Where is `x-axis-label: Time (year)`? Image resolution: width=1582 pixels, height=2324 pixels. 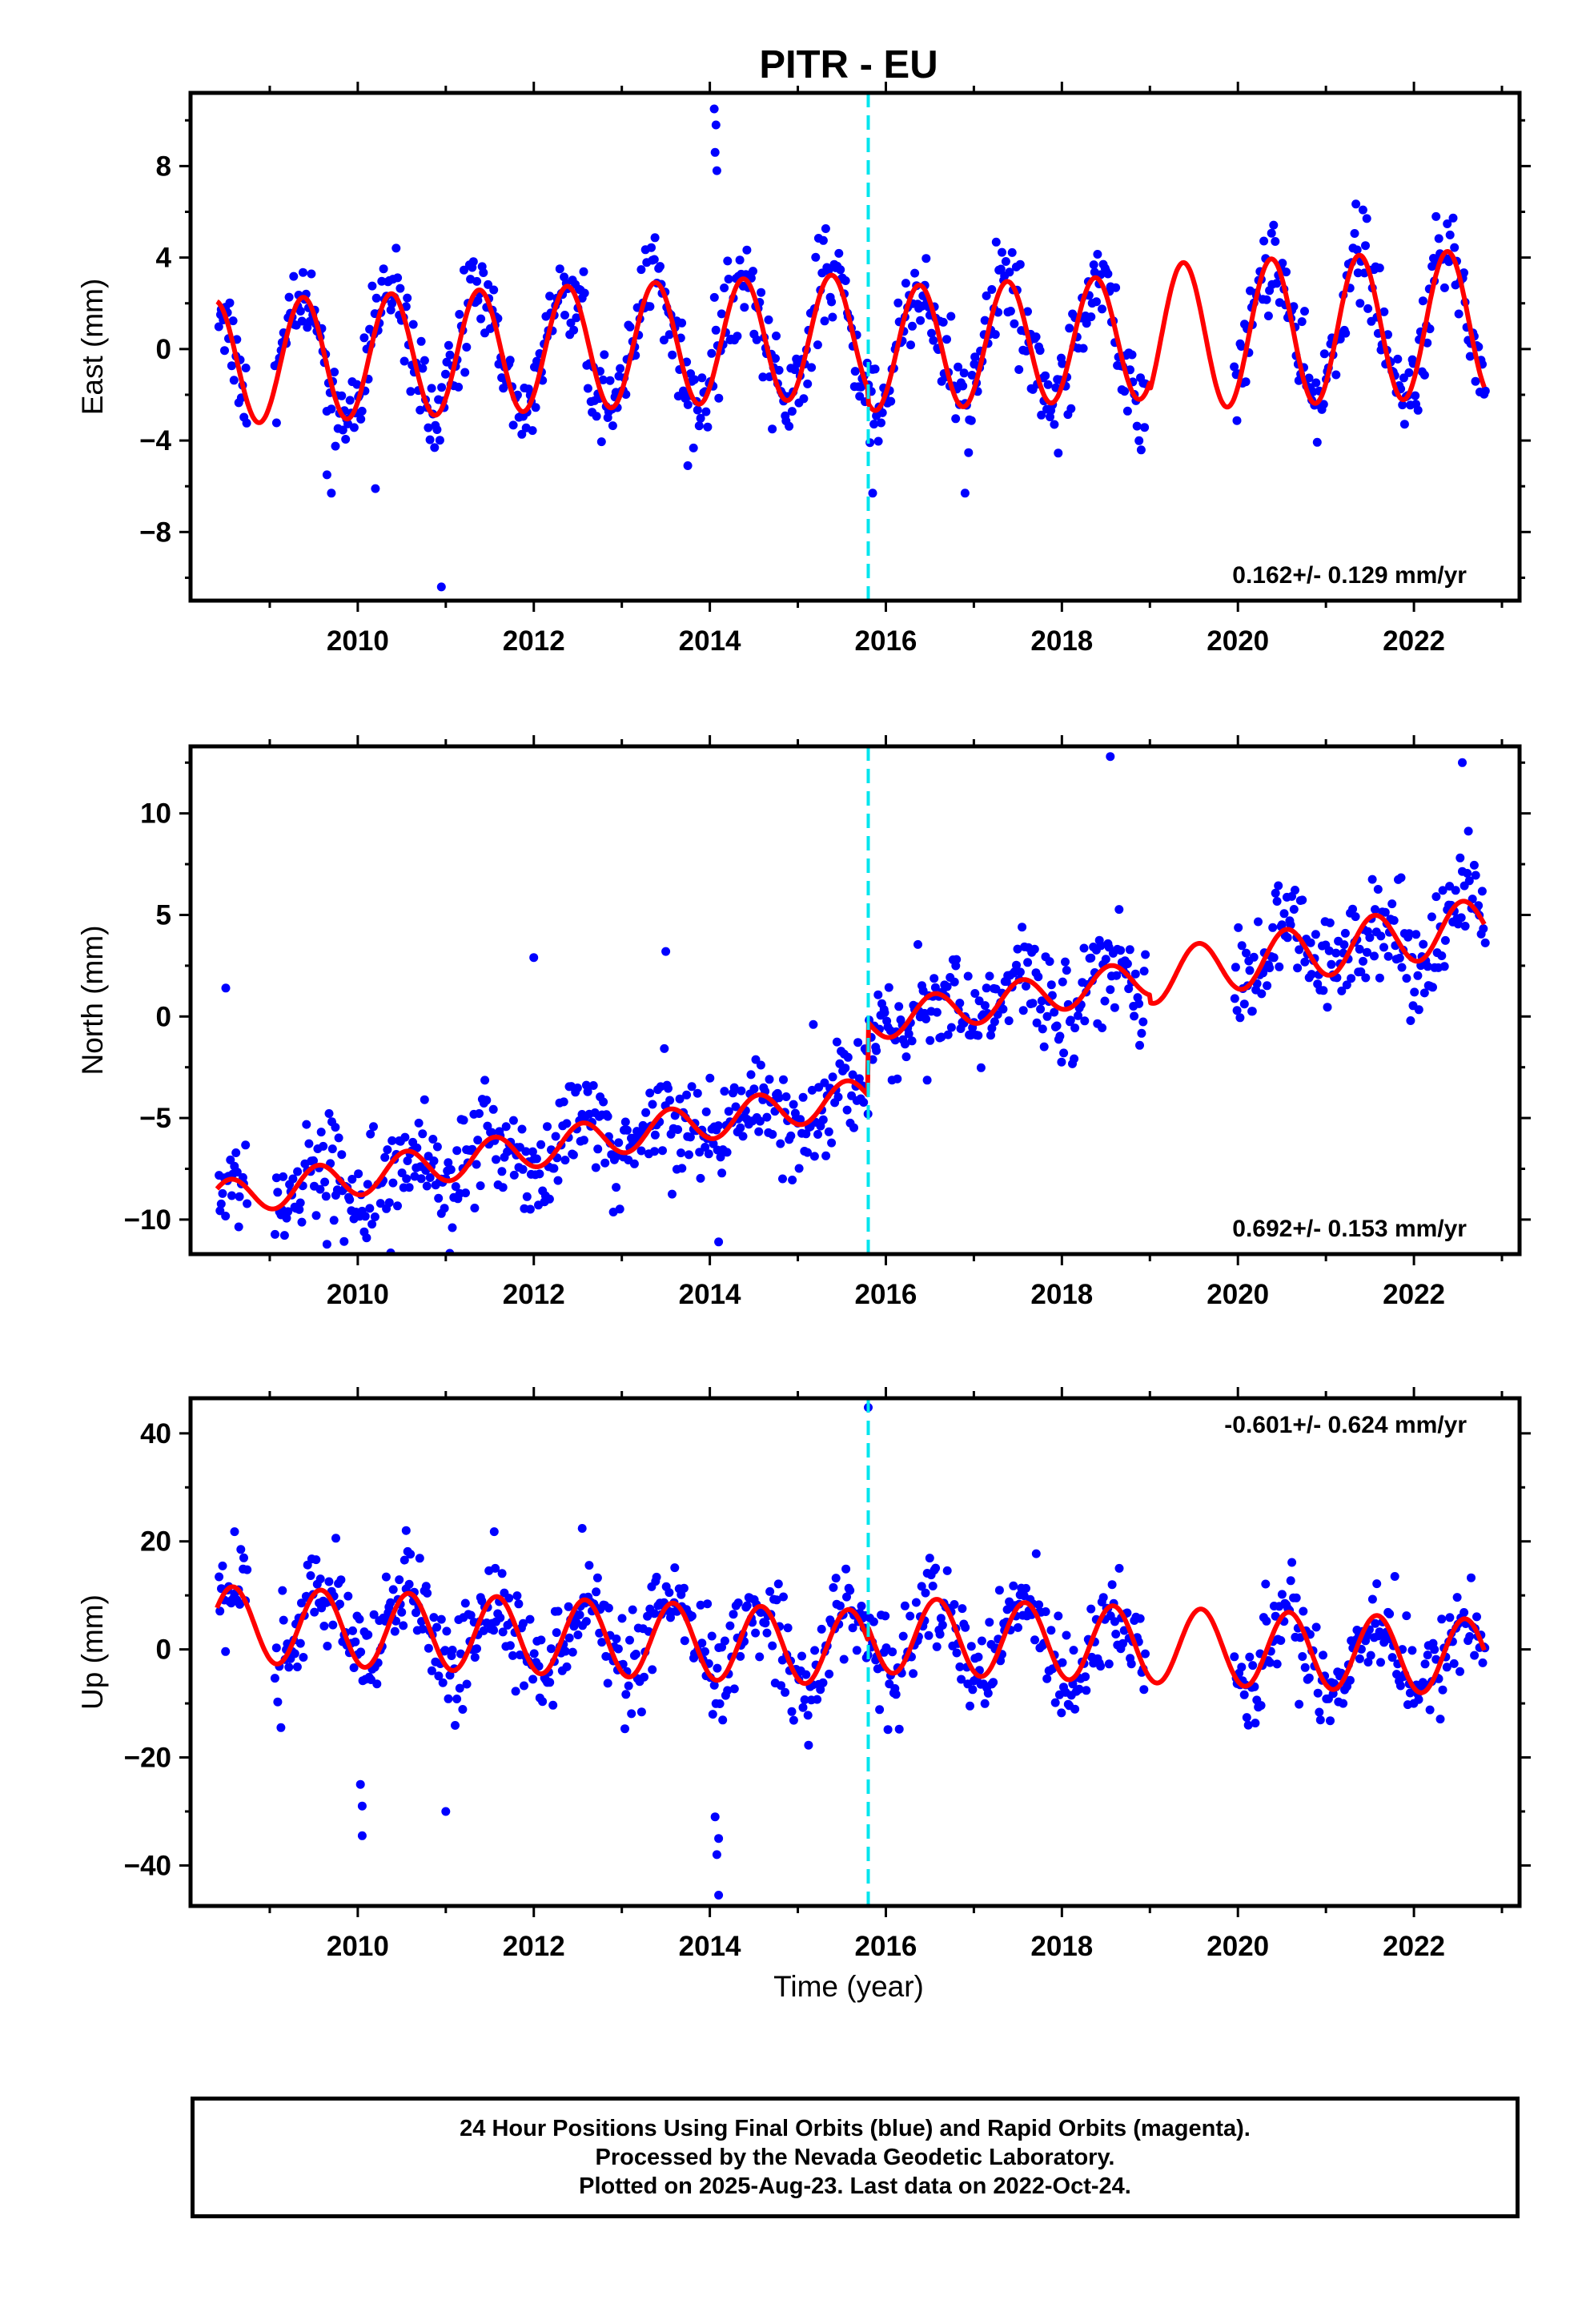 x-axis-label: Time (year) is located at coordinates (848, 1986).